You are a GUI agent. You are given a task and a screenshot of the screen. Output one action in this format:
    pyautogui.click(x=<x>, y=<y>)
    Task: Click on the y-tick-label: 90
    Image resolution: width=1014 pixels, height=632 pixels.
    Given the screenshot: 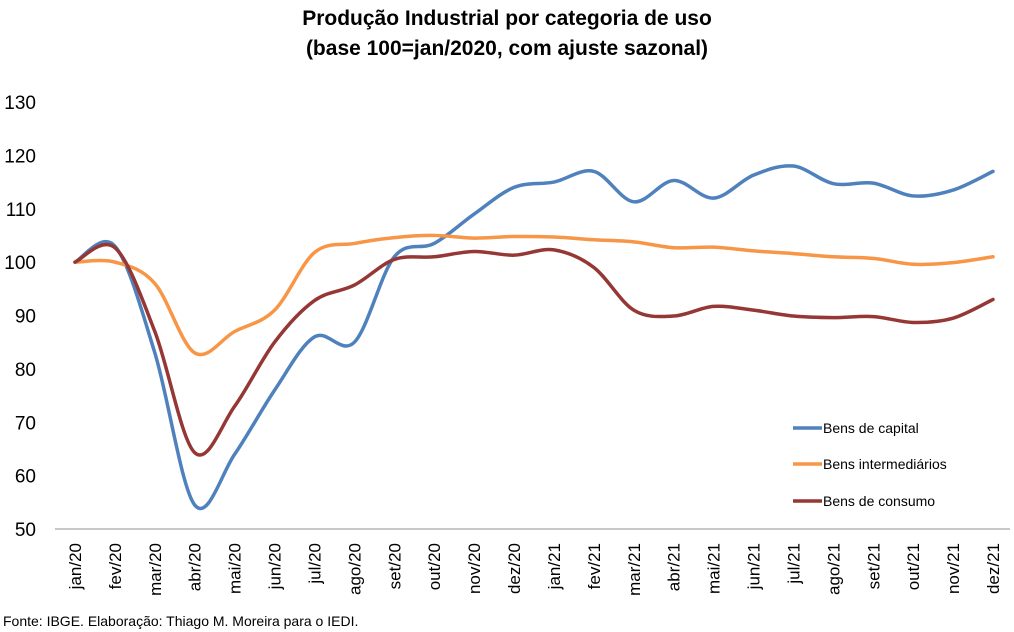 What is the action you would take?
    pyautogui.click(x=25, y=317)
    